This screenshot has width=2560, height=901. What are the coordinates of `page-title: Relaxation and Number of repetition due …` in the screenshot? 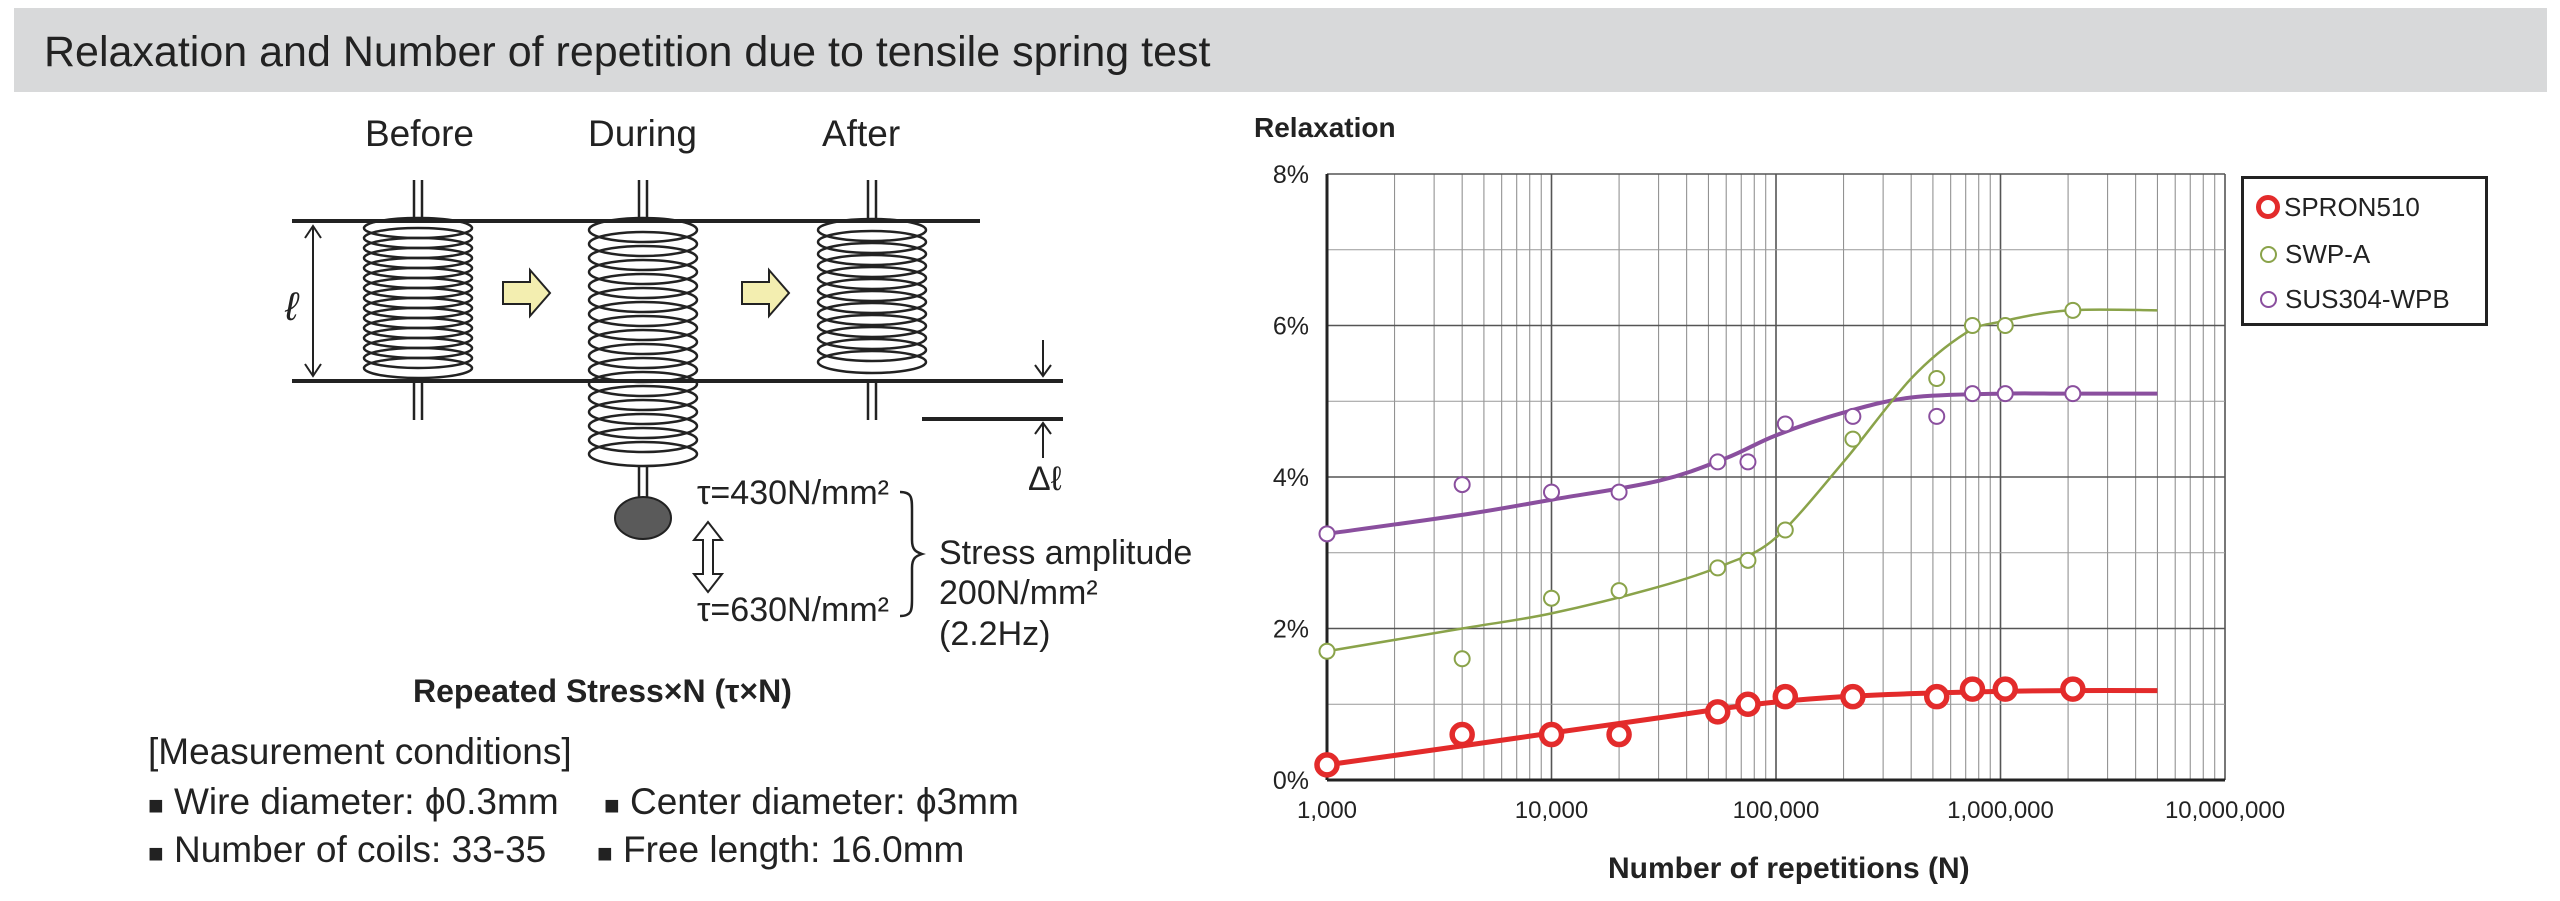 It's located at (627, 52).